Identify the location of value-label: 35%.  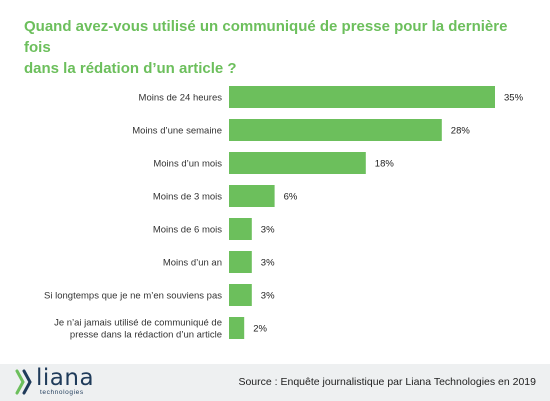
(514, 98).